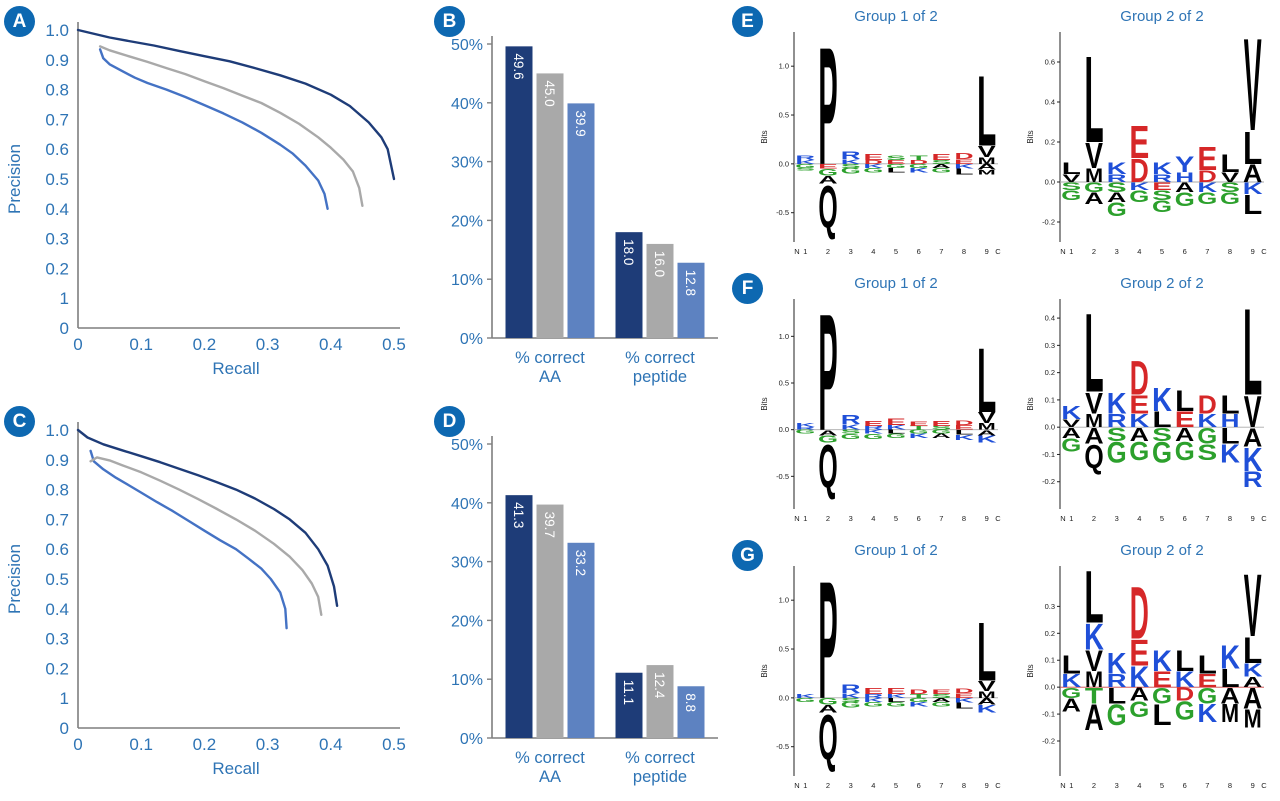 This screenshot has width=1280, height=801. I want to click on panel-f-badge: F, so click(747, 288).